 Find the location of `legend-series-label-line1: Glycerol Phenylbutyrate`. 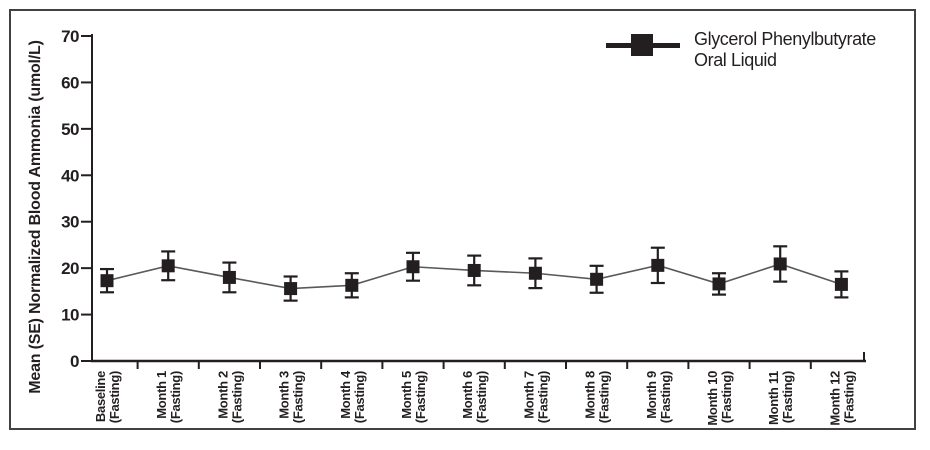

legend-series-label-line1: Glycerol Phenylbutyrate is located at coordinates (785, 39).